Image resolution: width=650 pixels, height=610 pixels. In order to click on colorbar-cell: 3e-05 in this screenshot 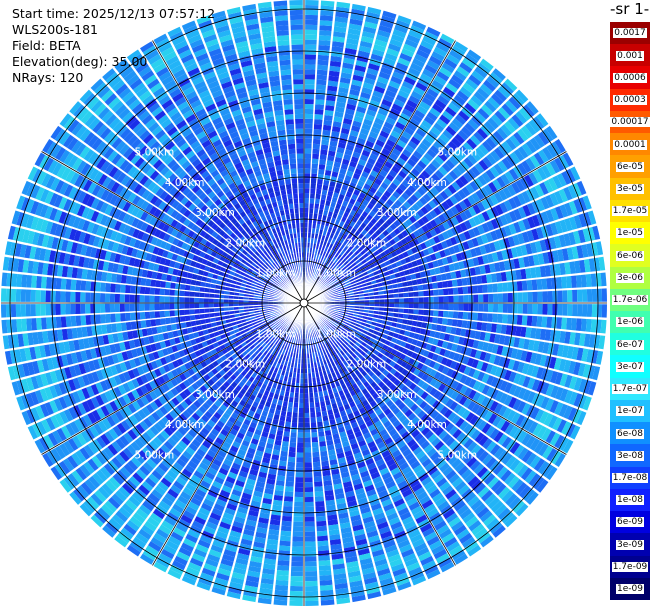, I will do `click(630, 189)`.